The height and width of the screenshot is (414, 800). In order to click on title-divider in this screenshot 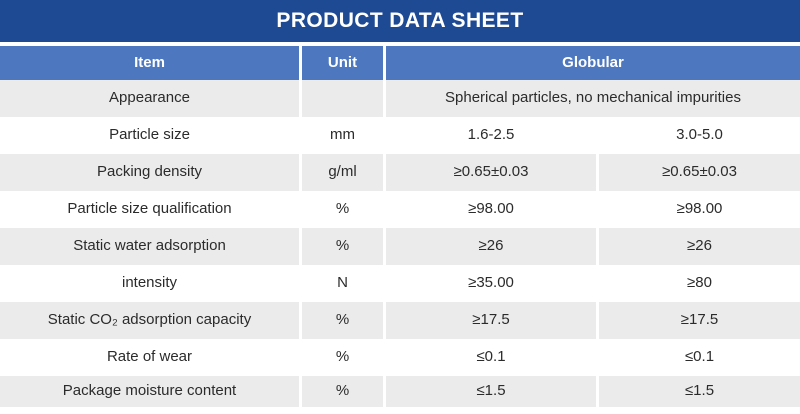, I will do `click(400, 44)`.